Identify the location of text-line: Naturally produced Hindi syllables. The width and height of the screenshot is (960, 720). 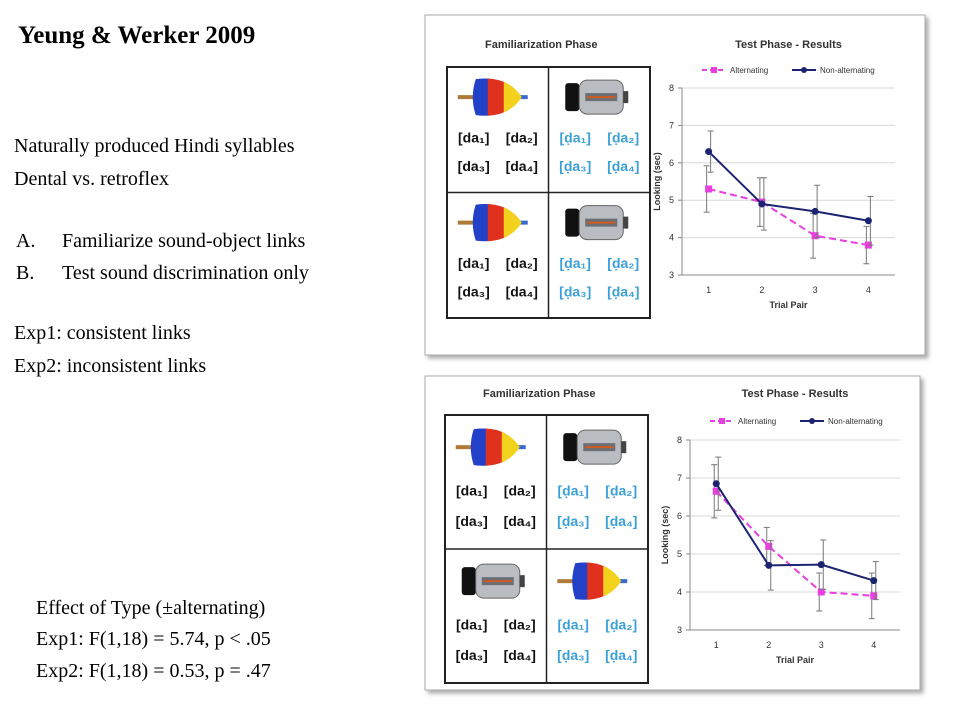
(154, 146).